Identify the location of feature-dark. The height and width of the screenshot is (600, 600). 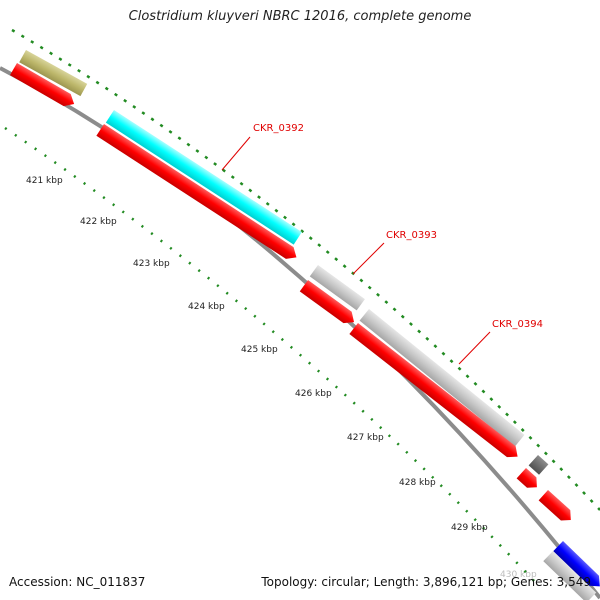
(538, 465).